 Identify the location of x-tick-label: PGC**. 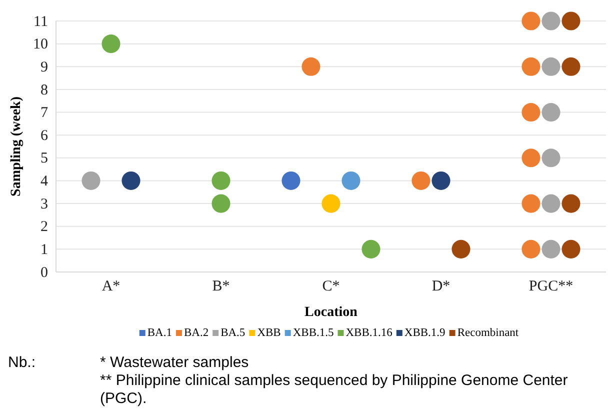
(551, 286).